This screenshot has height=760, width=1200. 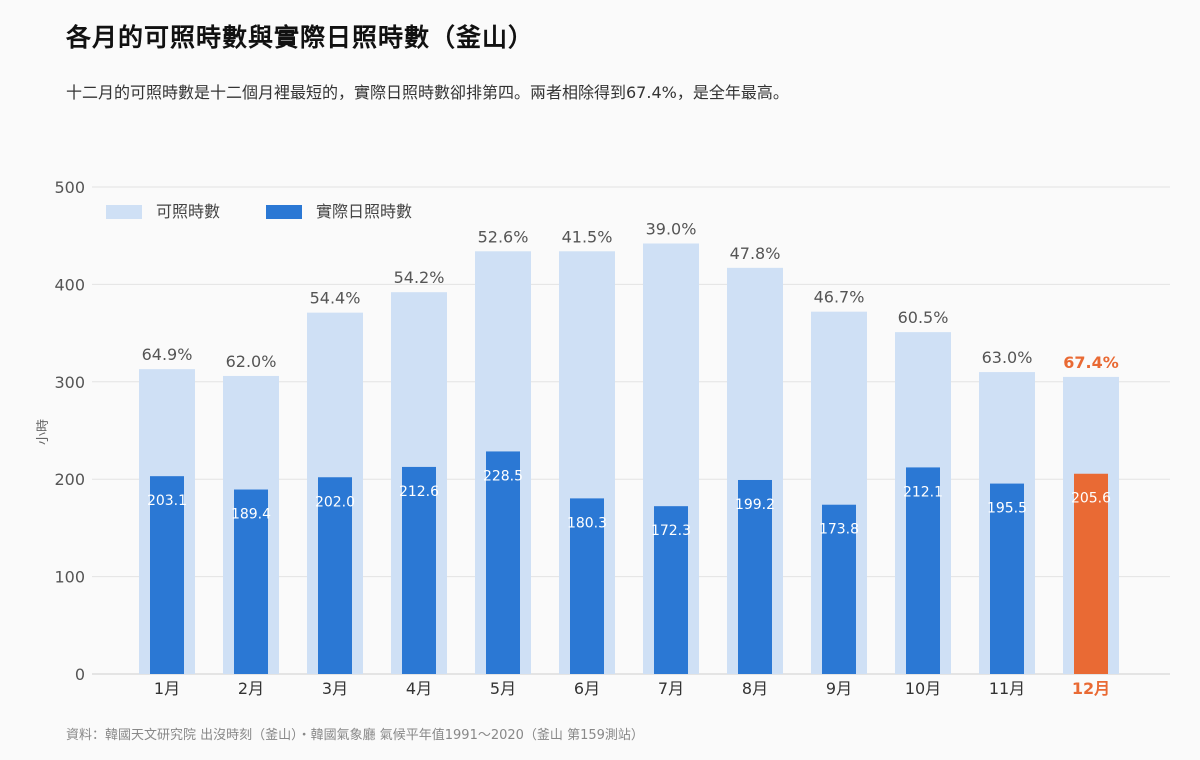 What do you see at coordinates (69, 284) in the screenshot?
I see `y-tick-label: 400` at bounding box center [69, 284].